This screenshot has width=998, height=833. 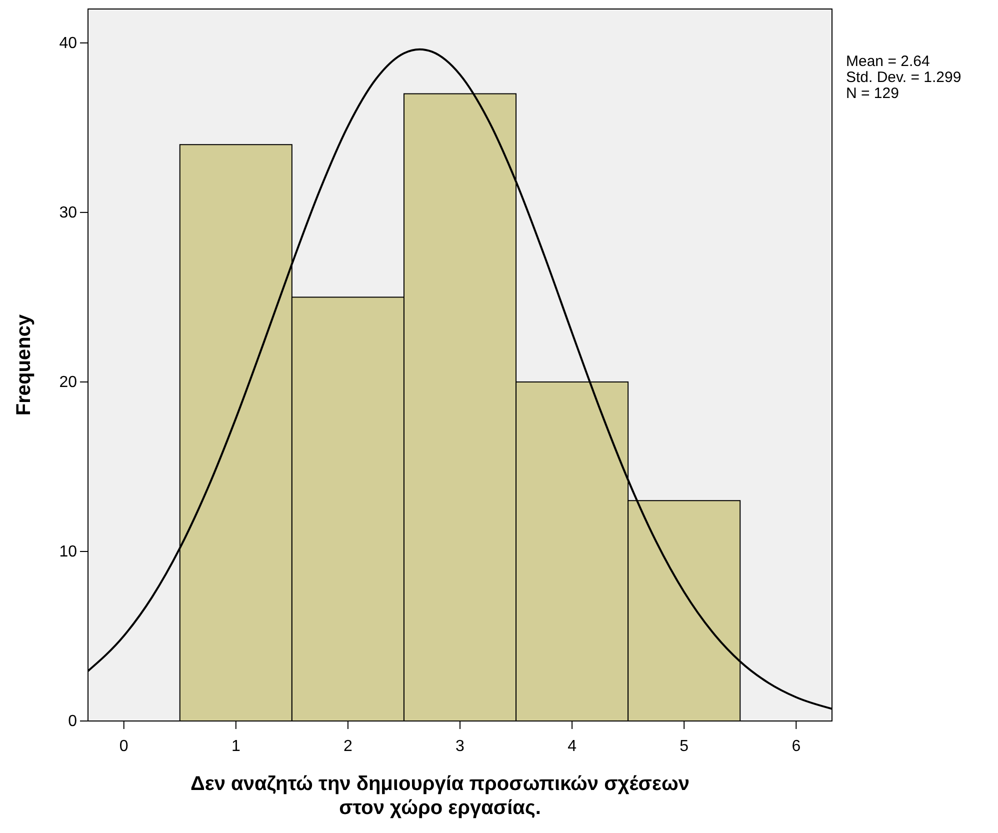 What do you see at coordinates (348, 747) in the screenshot?
I see `x-tick-label: 2` at bounding box center [348, 747].